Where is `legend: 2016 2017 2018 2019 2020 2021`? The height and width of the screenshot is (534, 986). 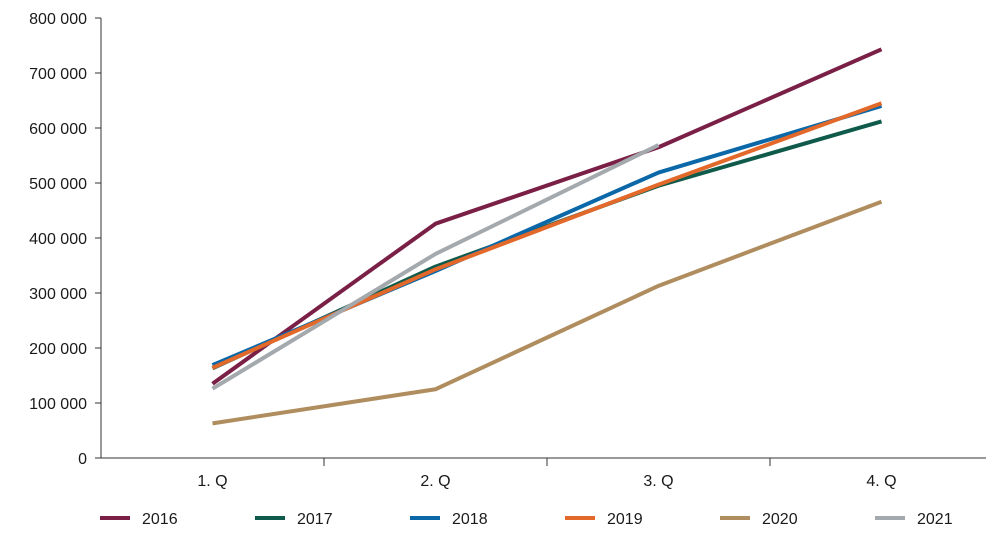 legend: 2016 2017 2018 2019 2020 2021 is located at coordinates (526, 519).